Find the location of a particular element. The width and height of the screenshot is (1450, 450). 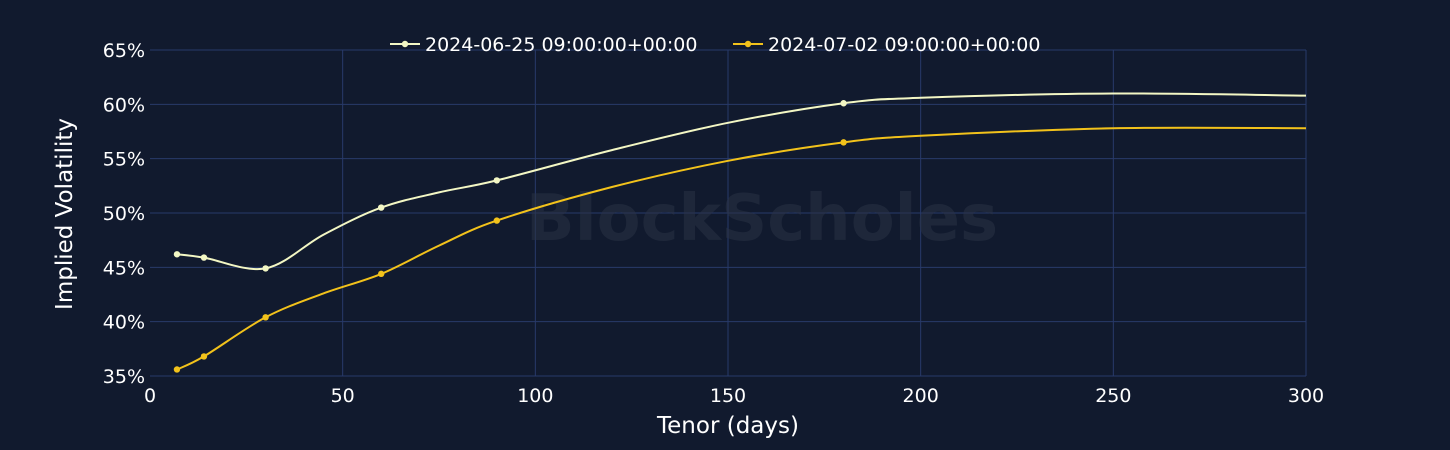

y-axis-title: Implied Volatility is located at coordinates (65, 214).